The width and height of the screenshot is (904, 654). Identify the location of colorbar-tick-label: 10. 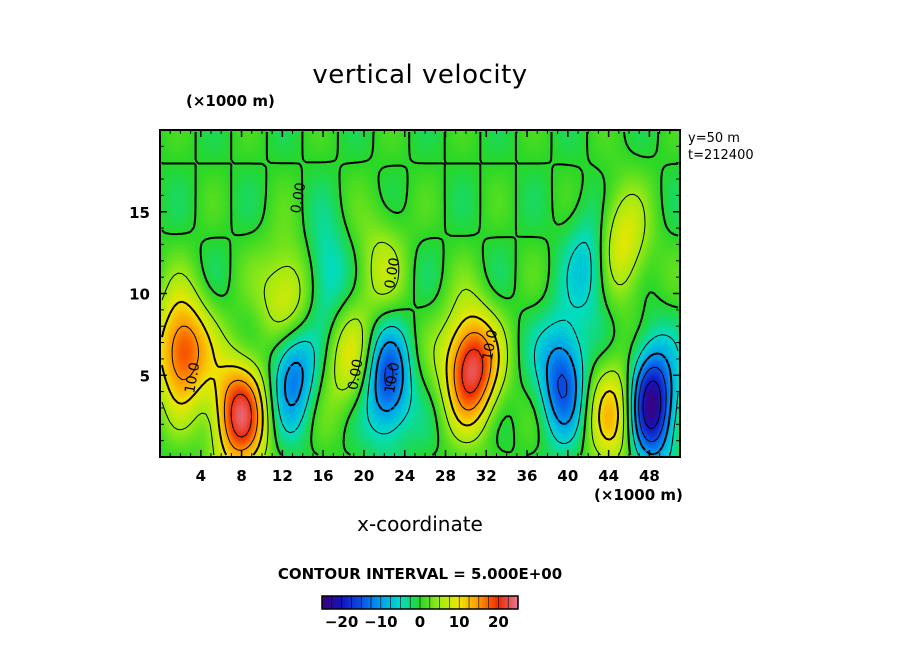
(459, 622).